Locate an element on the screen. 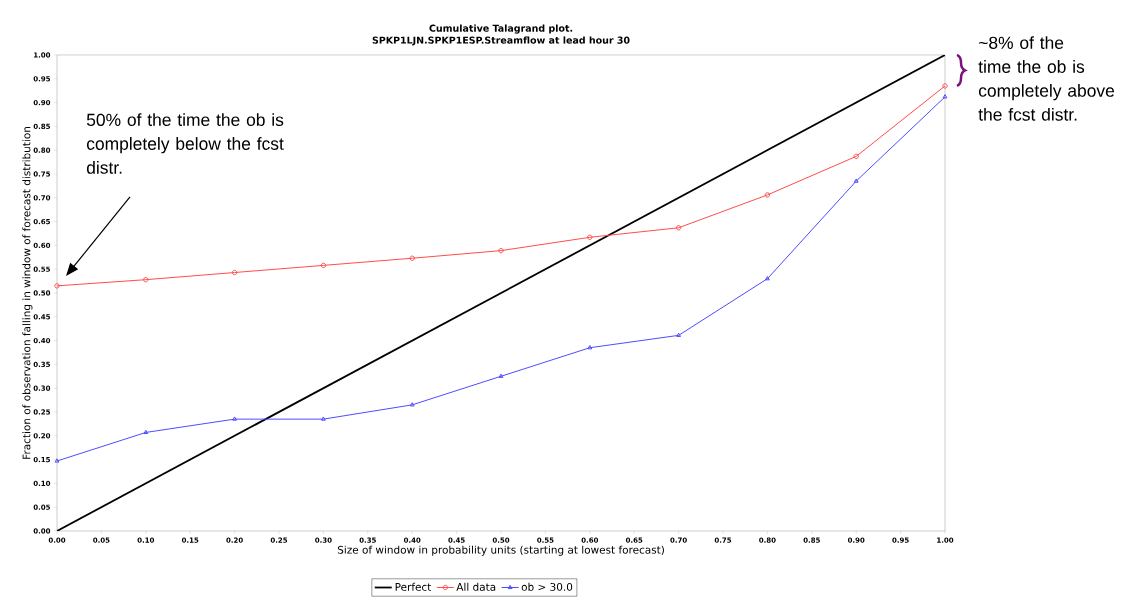  legend-label: Perfect is located at coordinates (413, 586).